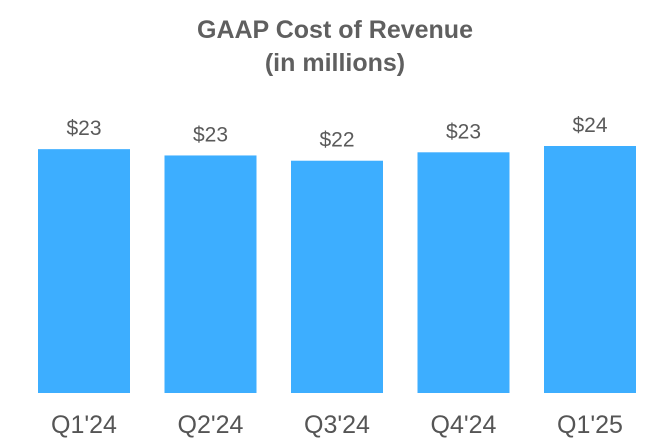 Image resolution: width=672 pixels, height=440 pixels. I want to click on value-labels-group: $23 $23 $22 $23 $24, so click(336, 133).